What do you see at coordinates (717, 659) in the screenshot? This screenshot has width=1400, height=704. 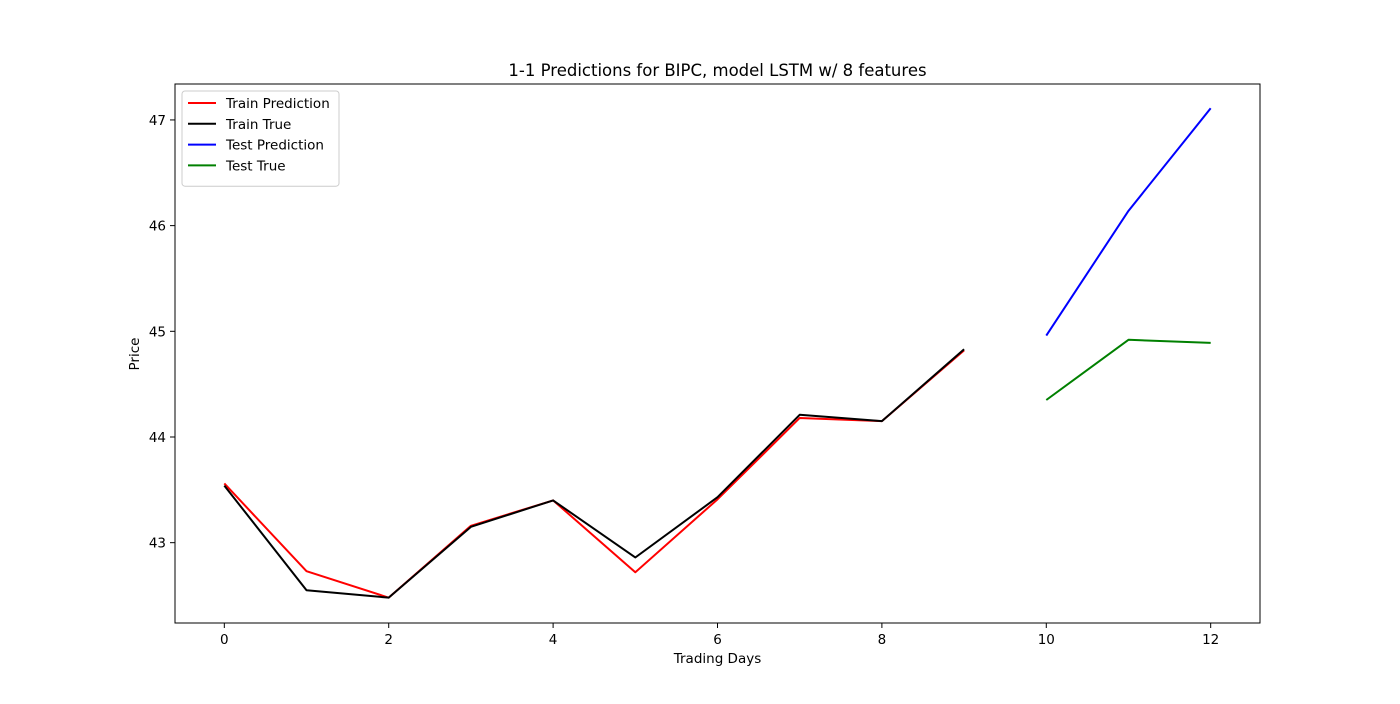 I see `x-axis-label: Trading Days` at bounding box center [717, 659].